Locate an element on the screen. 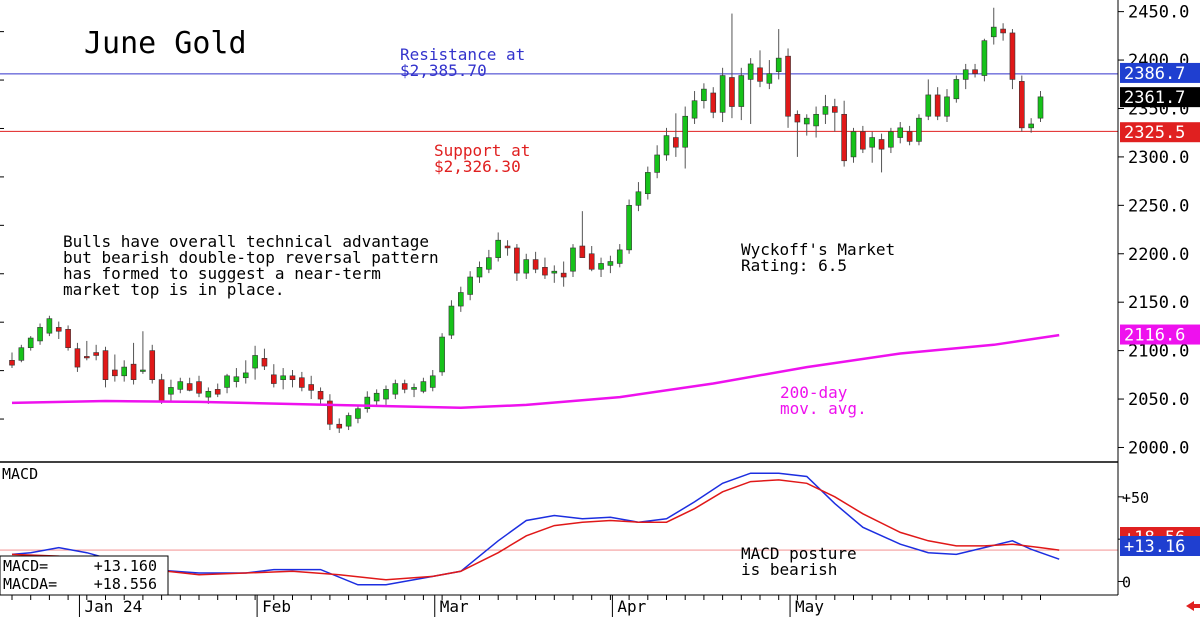 The width and height of the screenshot is (1200, 617). resistance-flag-text: 2386.7 is located at coordinates (1154, 74).